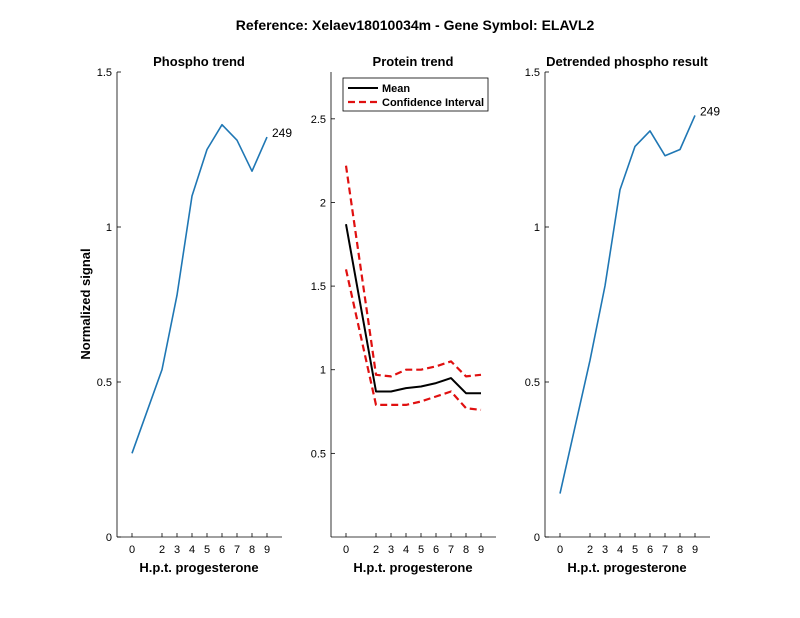  I want to click on legend-label-ci: Confidence Interval, so click(433, 103).